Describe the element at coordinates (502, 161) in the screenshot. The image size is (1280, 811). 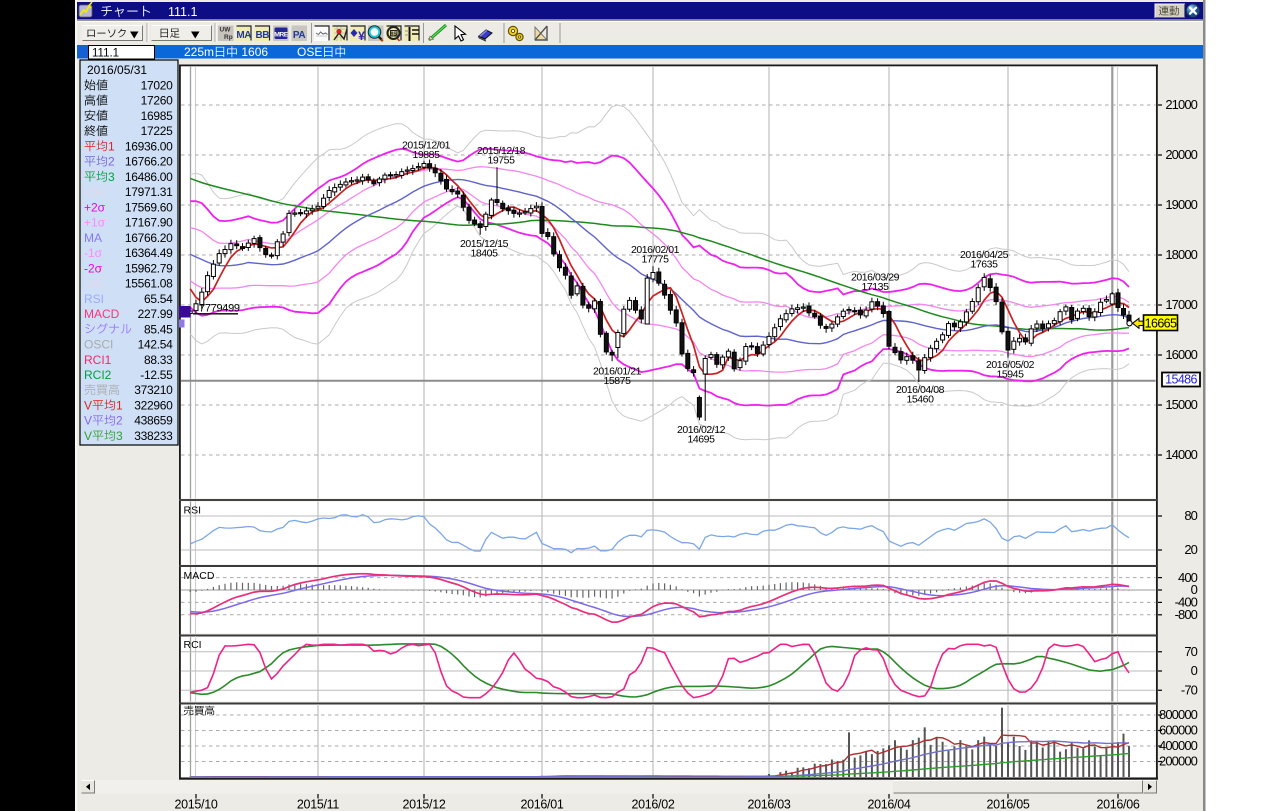
I see `svg-text: 19755` at that location.